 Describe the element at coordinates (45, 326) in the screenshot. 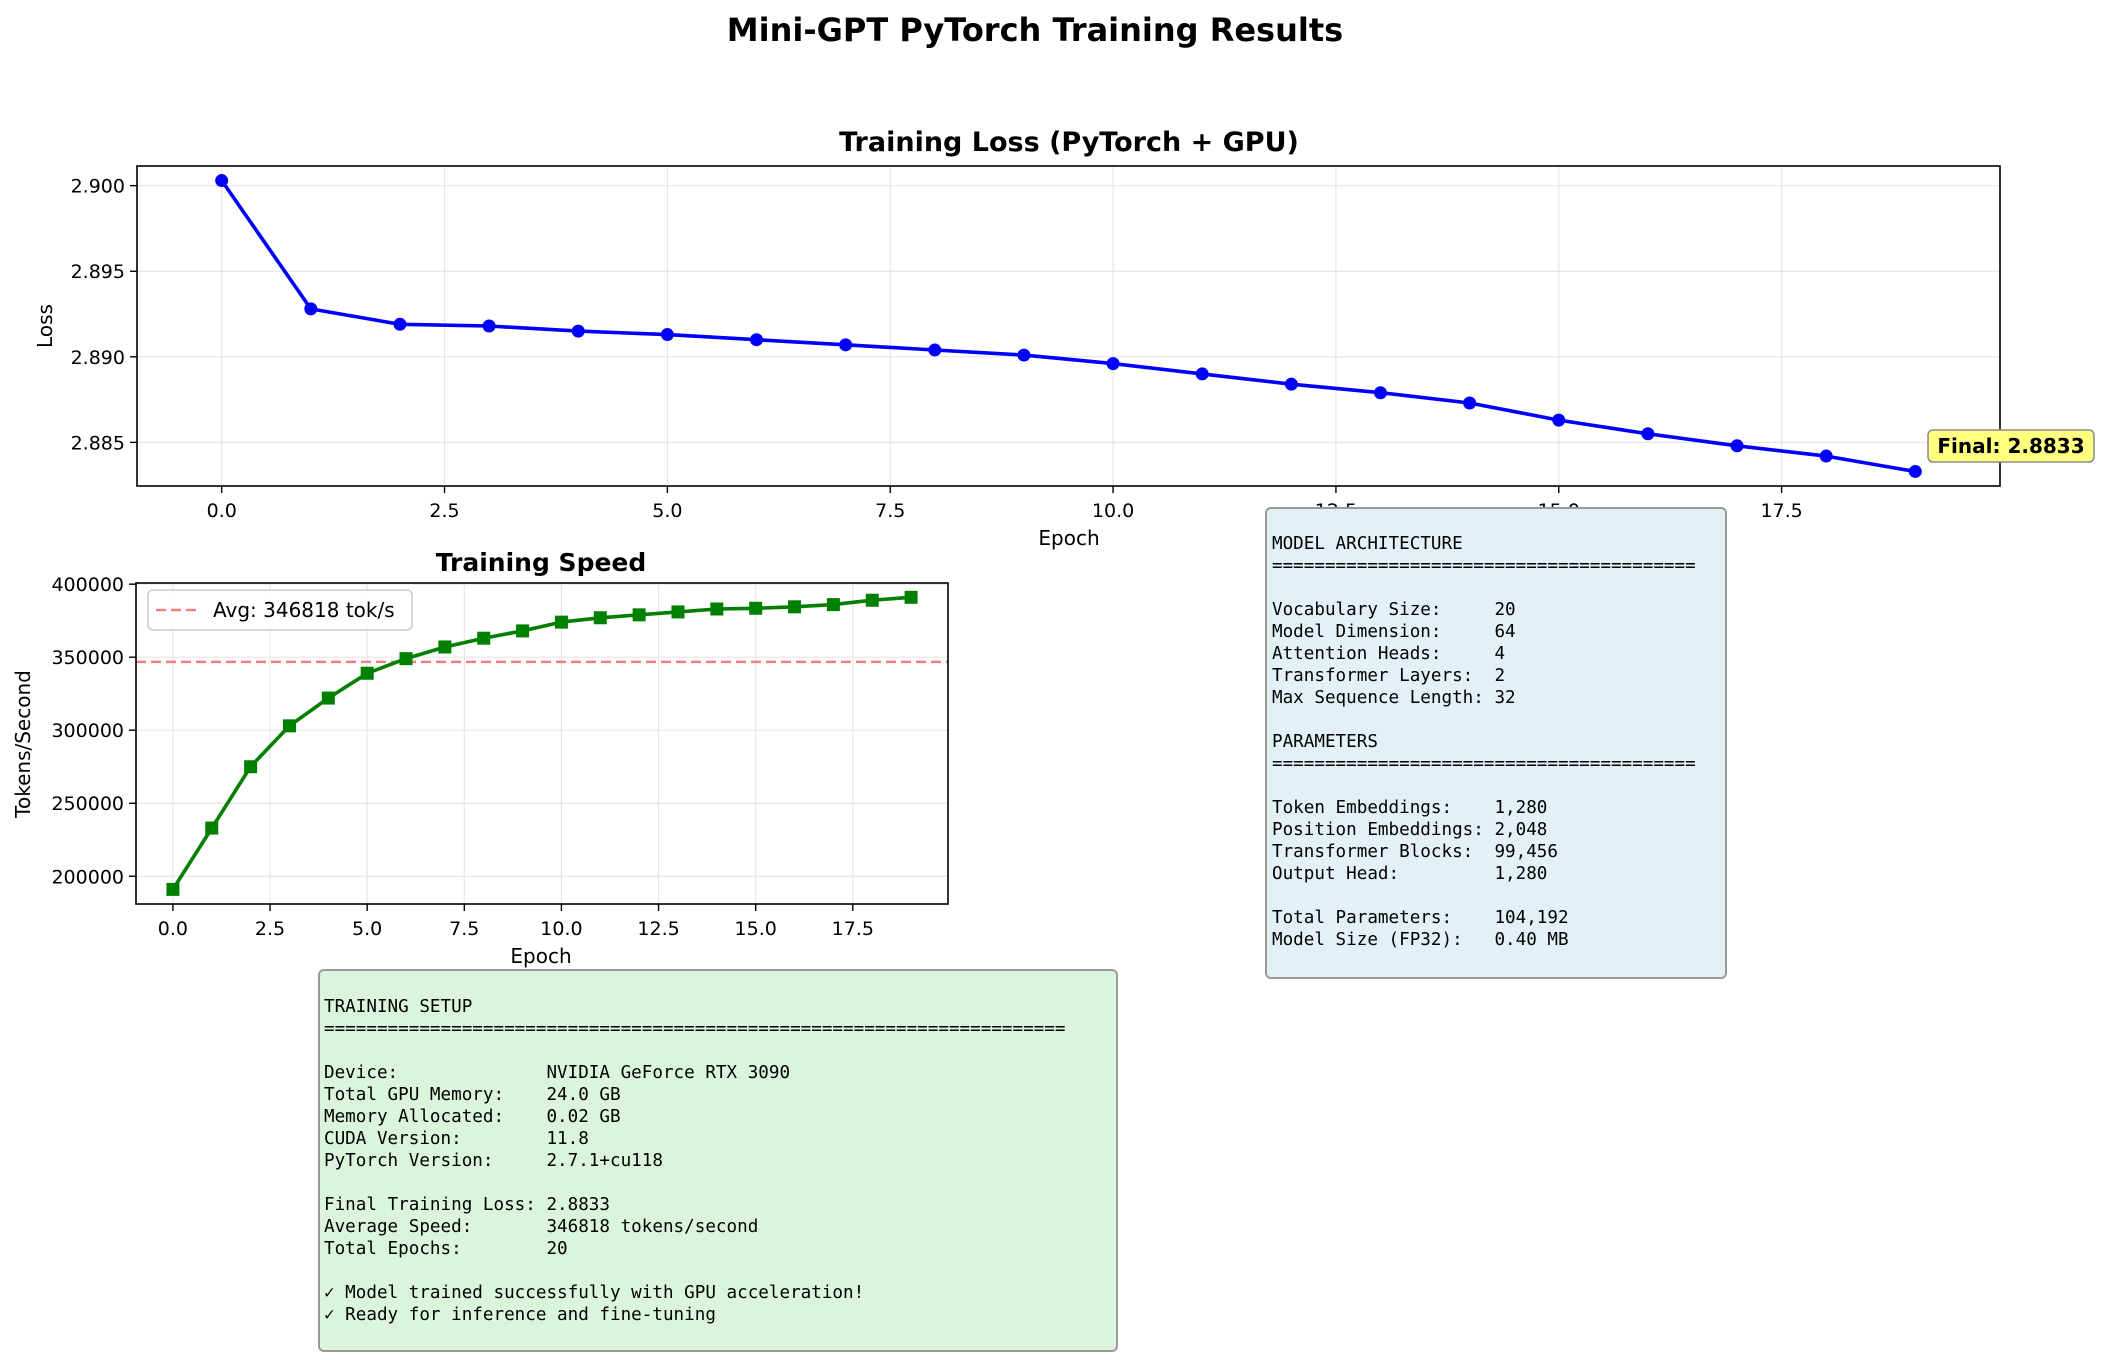

I see `loss-y-axis-label: Loss` at that location.